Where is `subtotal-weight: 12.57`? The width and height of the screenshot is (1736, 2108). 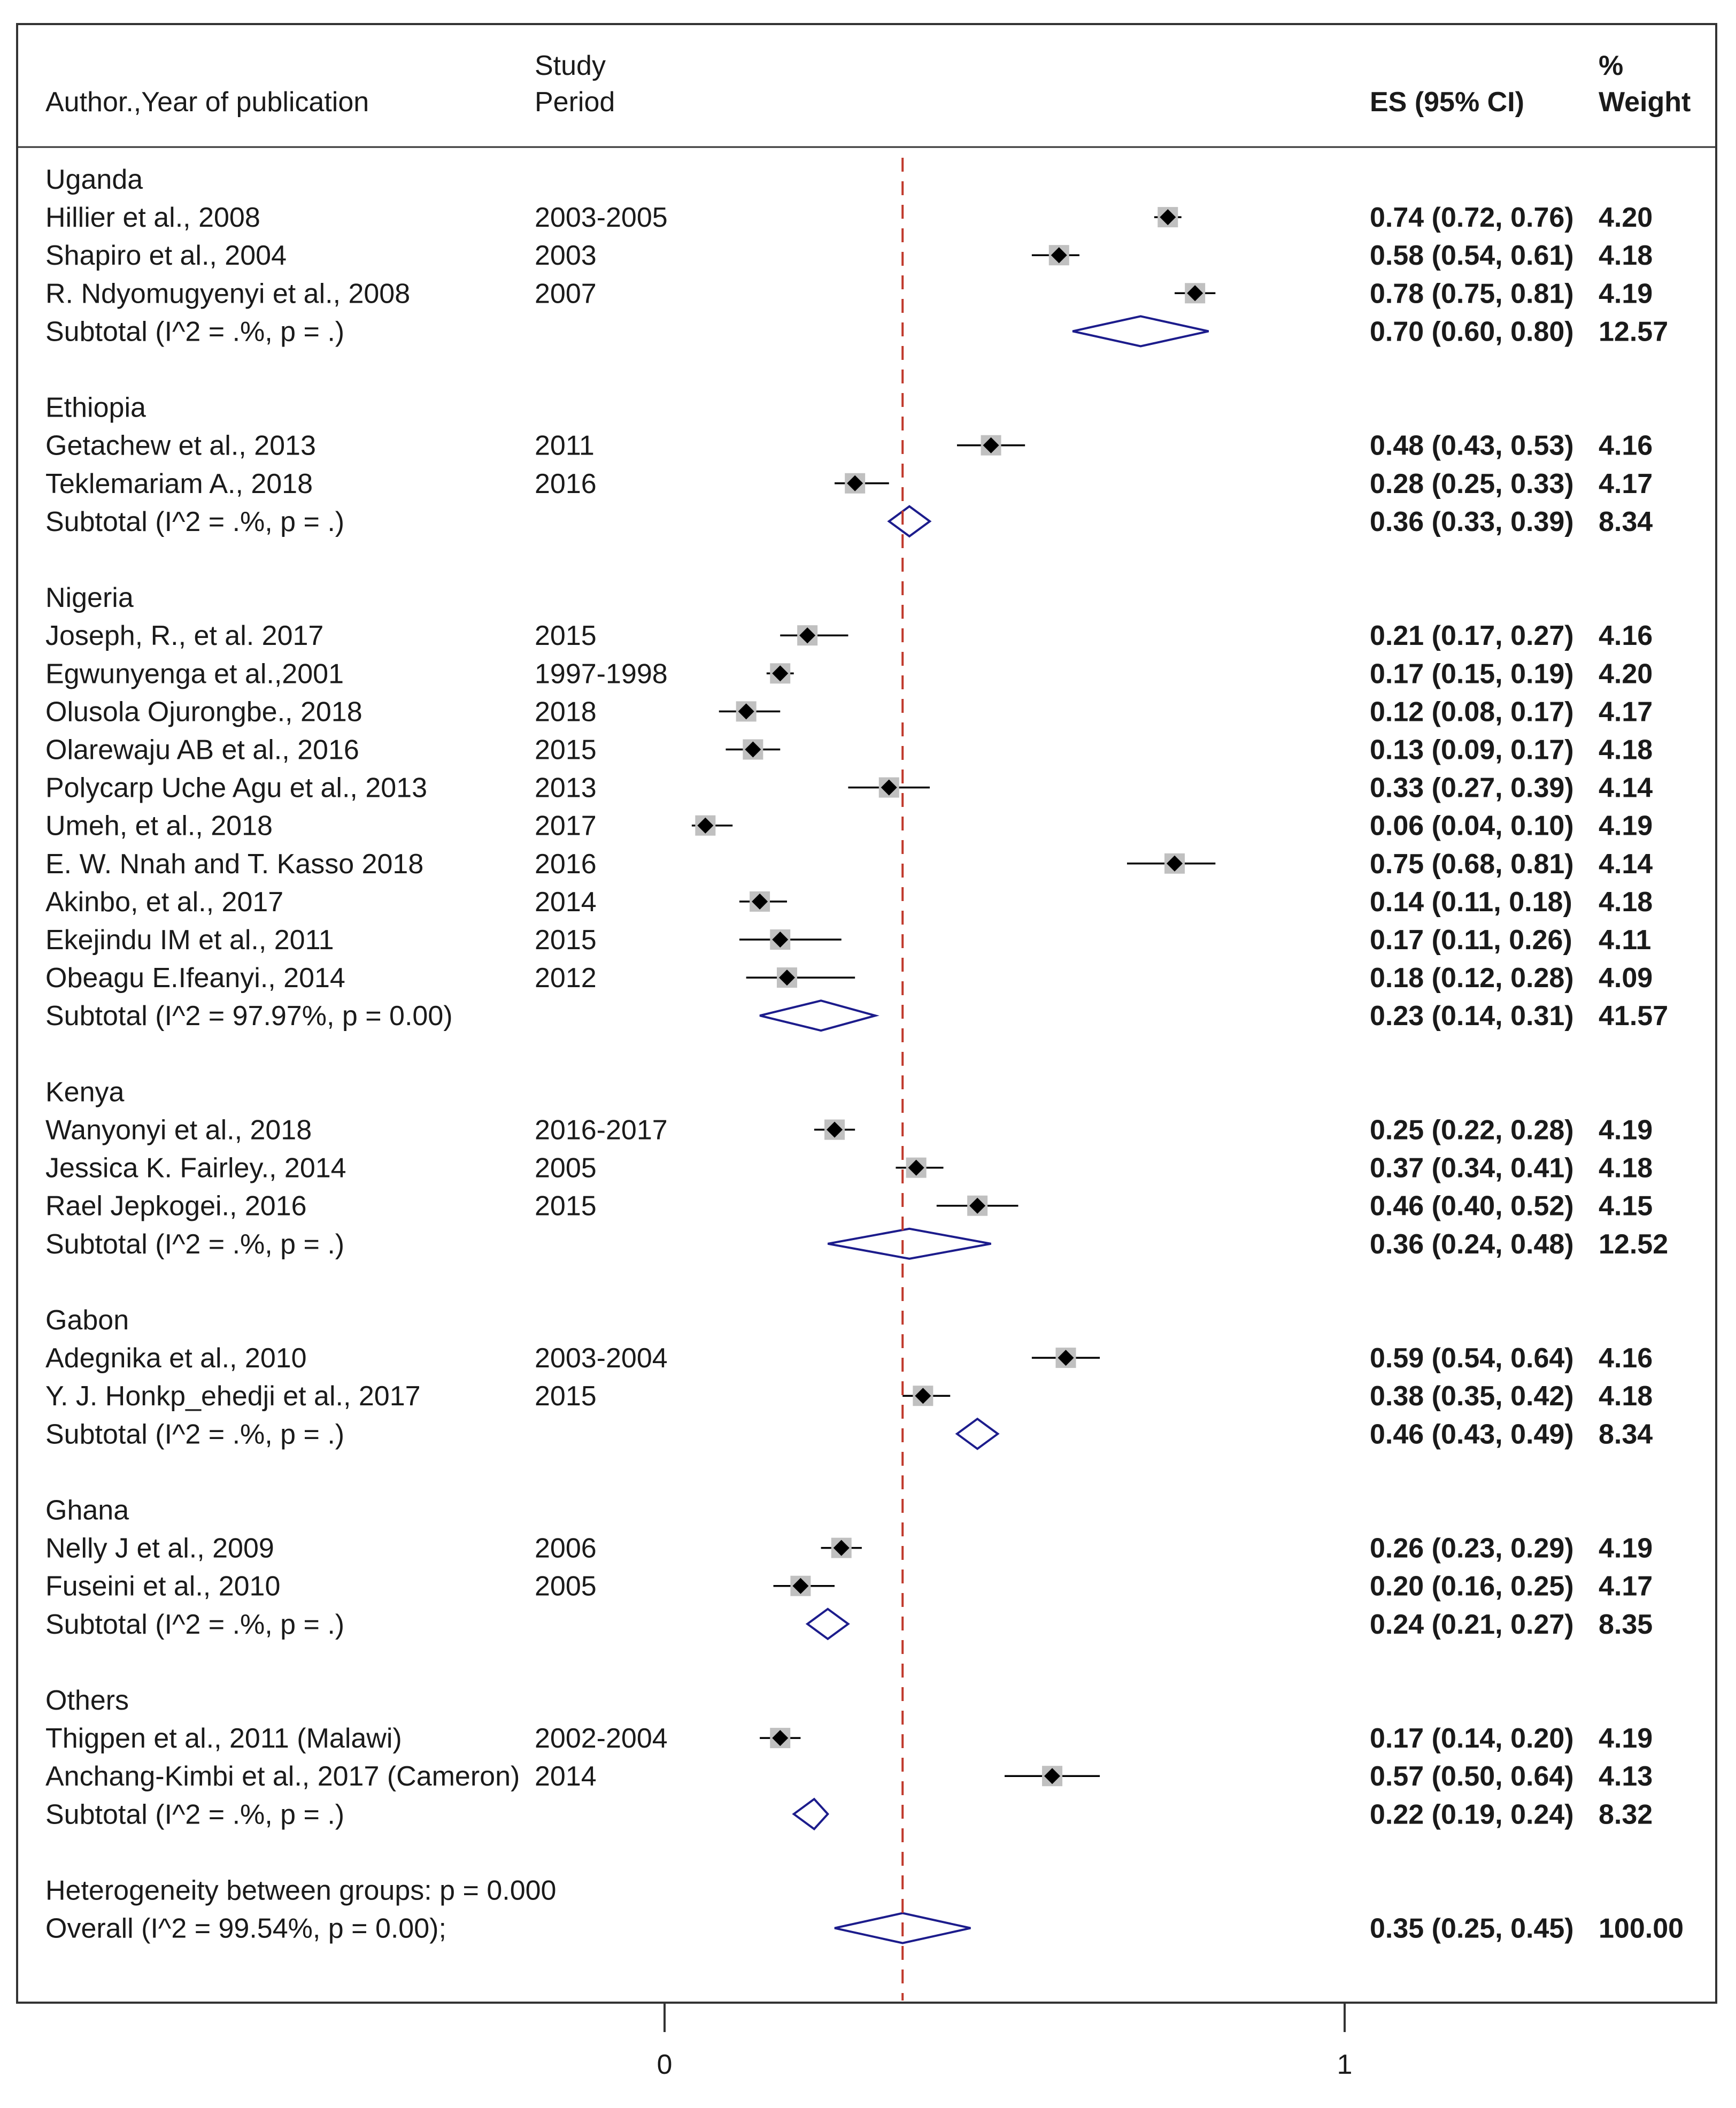
subtotal-weight: 12.57 is located at coordinates (1633, 331).